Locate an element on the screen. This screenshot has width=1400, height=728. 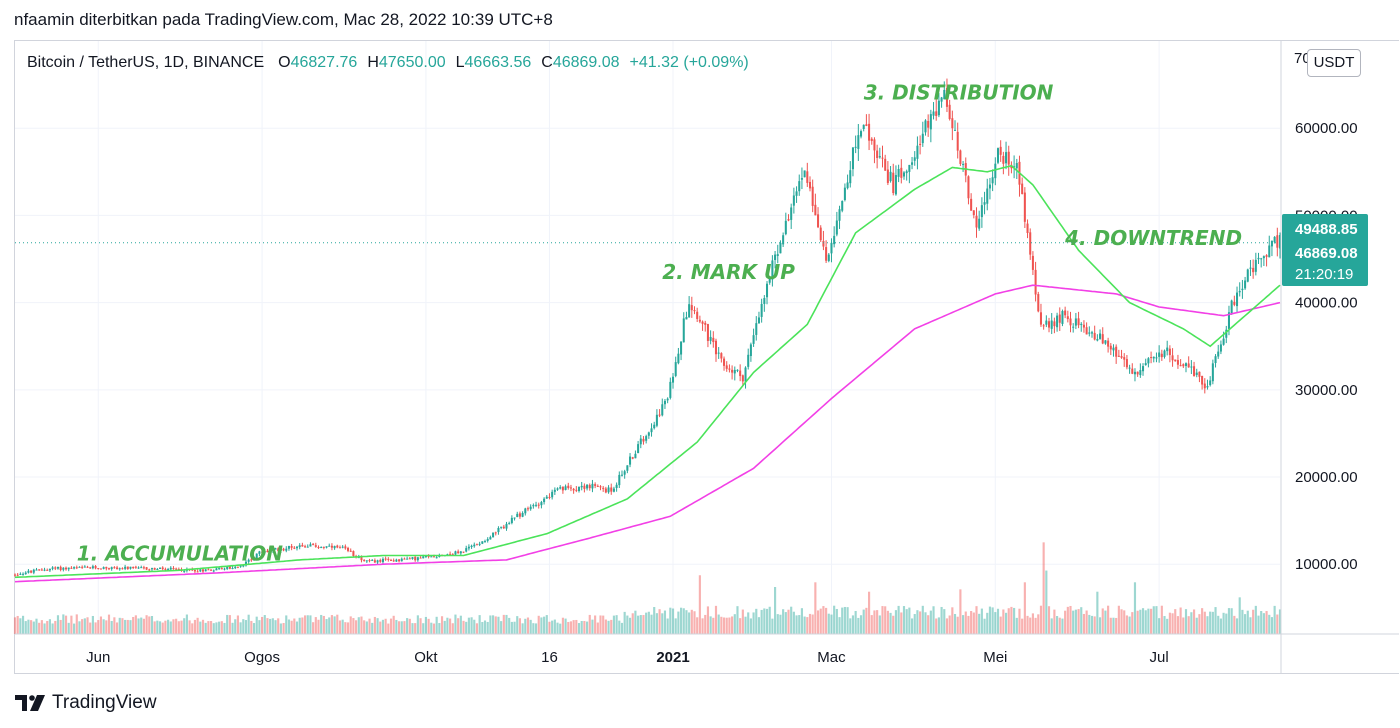
x-tick-label: Mac is located at coordinates (831, 657).